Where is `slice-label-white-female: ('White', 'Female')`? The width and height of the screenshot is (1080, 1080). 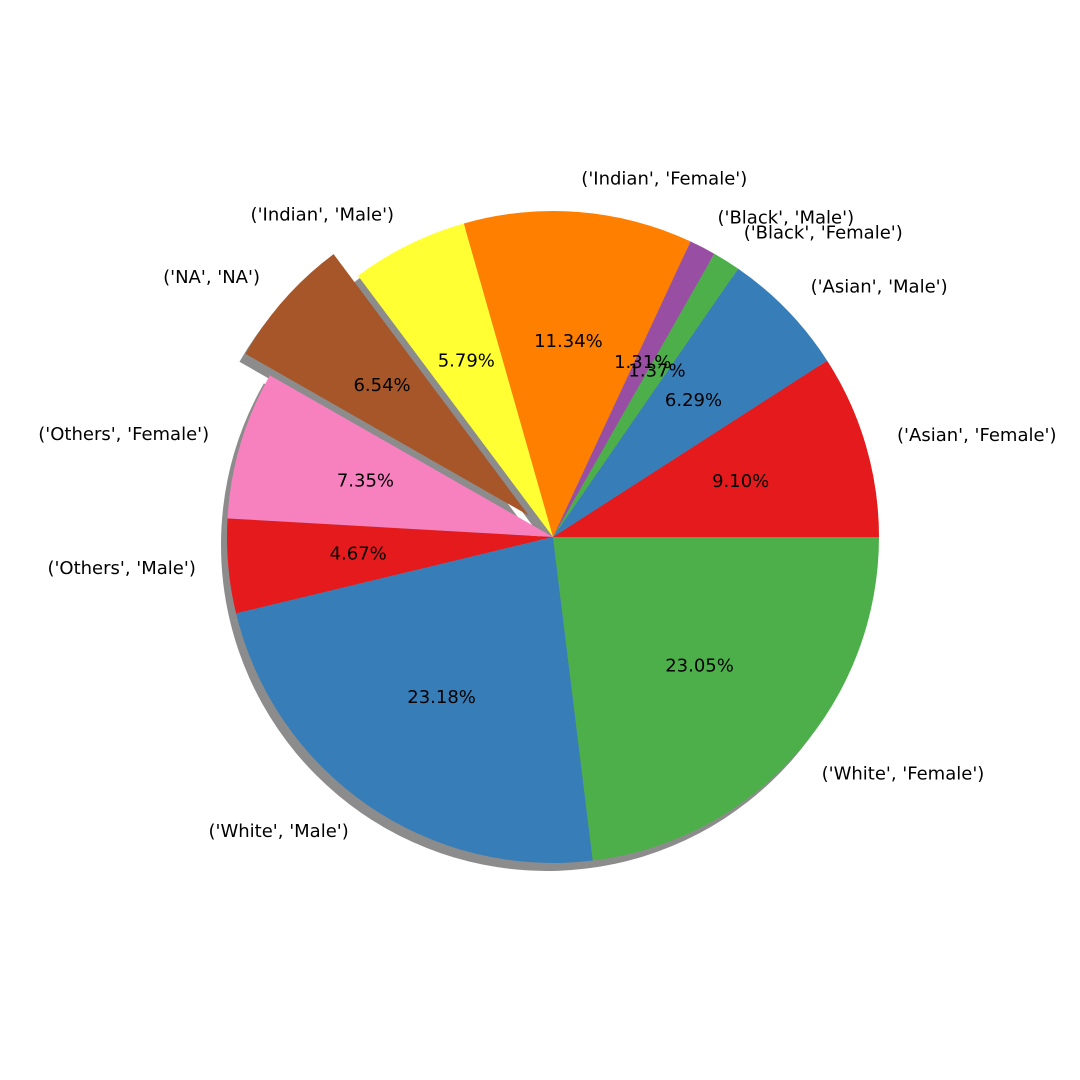
slice-label-white-female: ('White', 'Female') is located at coordinates (903, 774).